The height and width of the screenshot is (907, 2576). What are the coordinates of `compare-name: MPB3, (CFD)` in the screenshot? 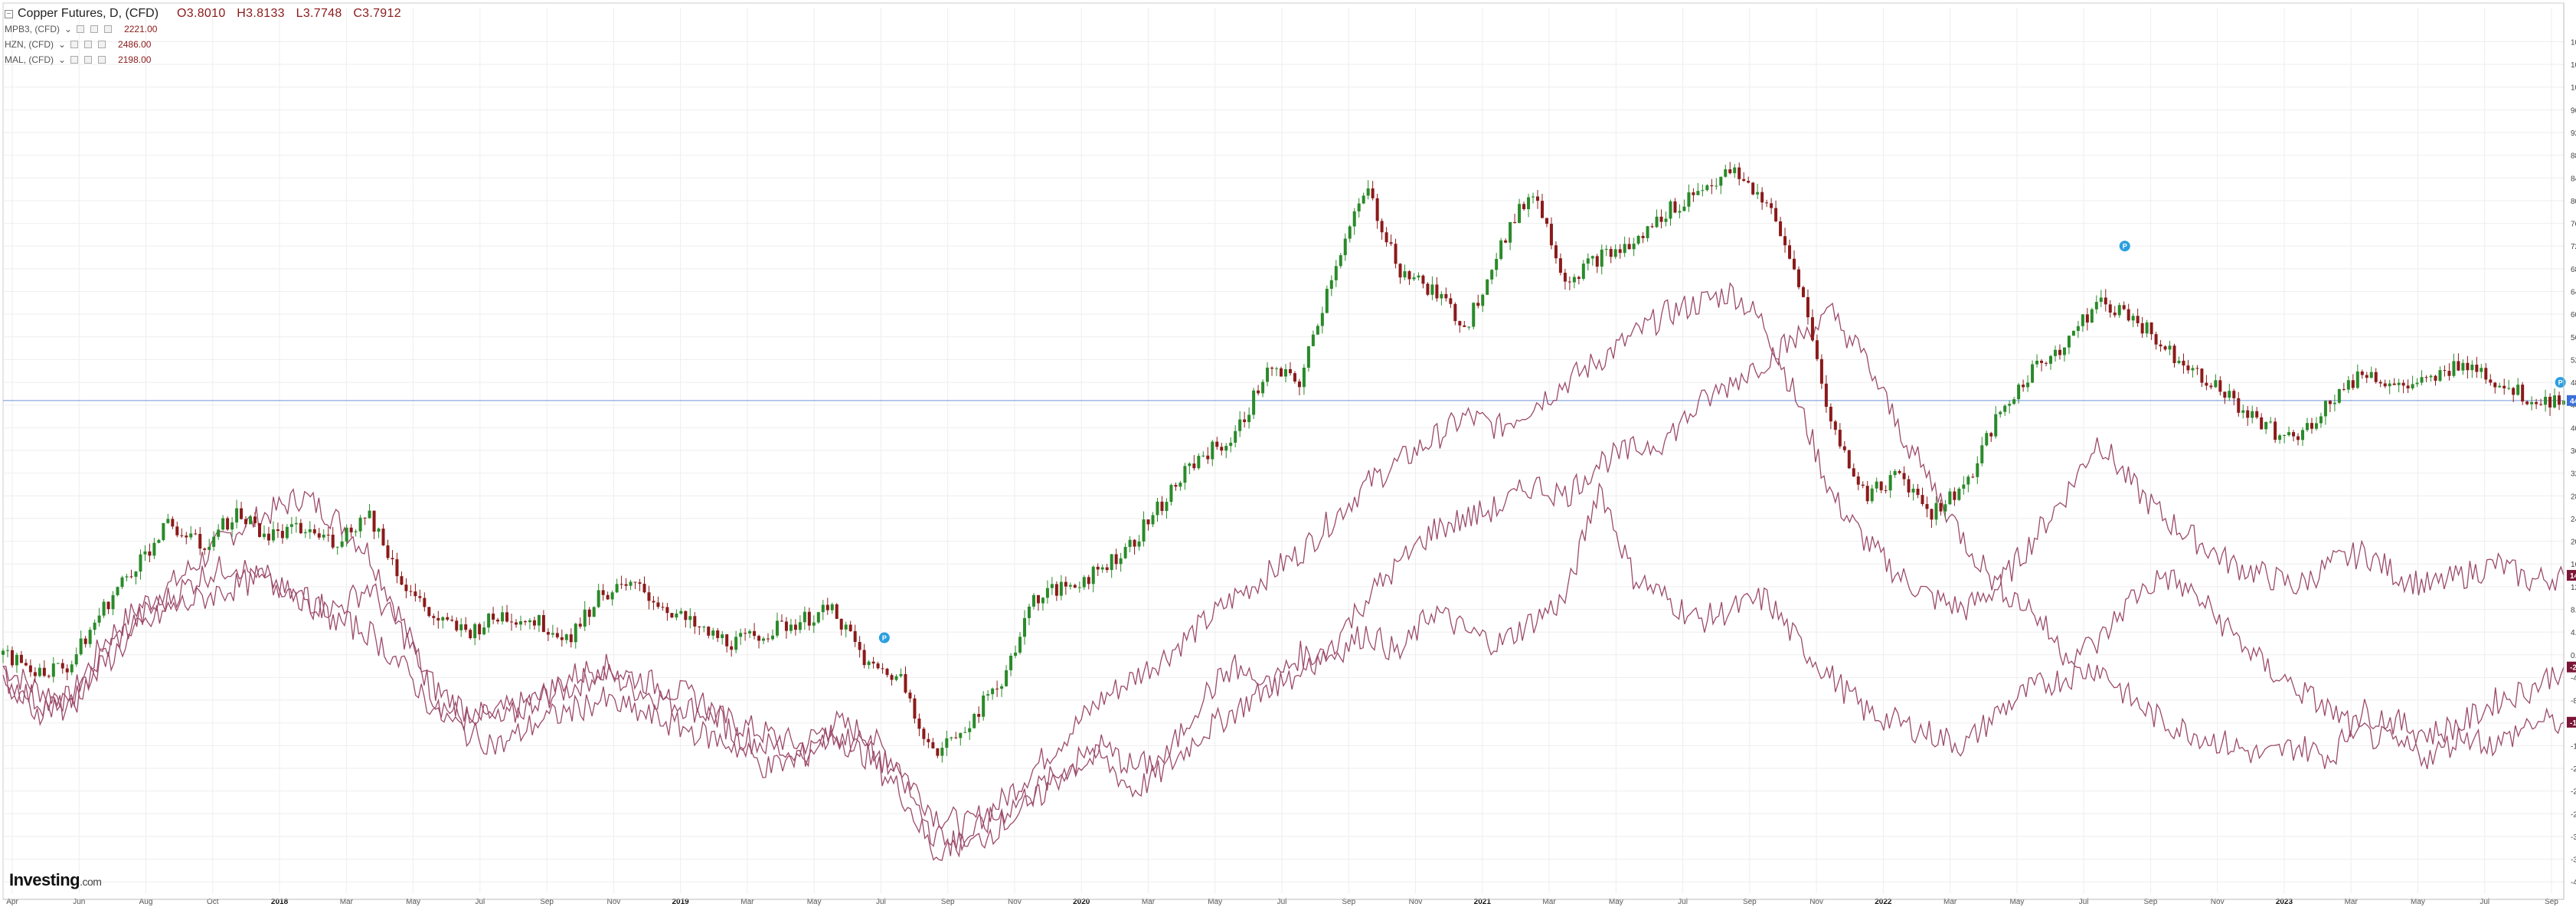 It's located at (32, 29).